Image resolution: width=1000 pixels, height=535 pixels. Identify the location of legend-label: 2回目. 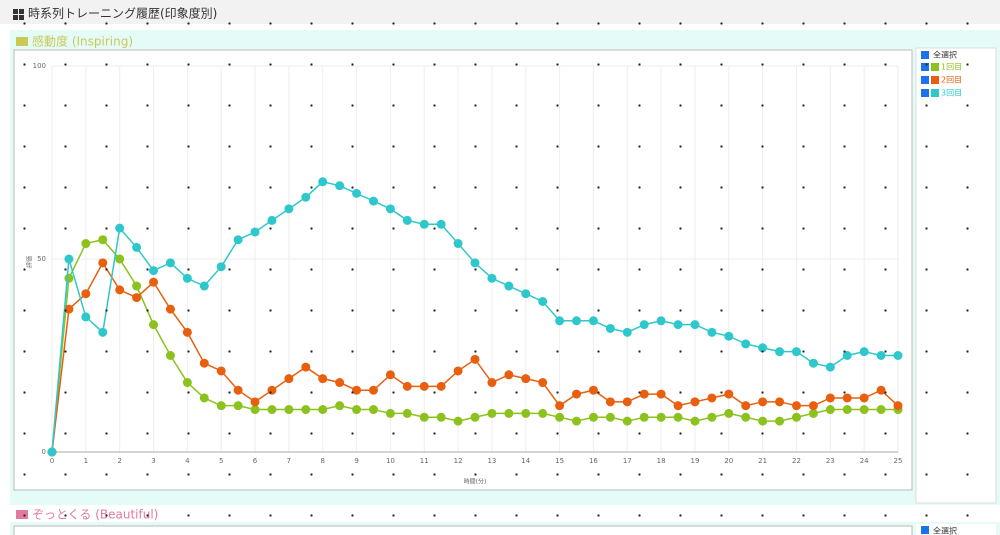
(951, 80).